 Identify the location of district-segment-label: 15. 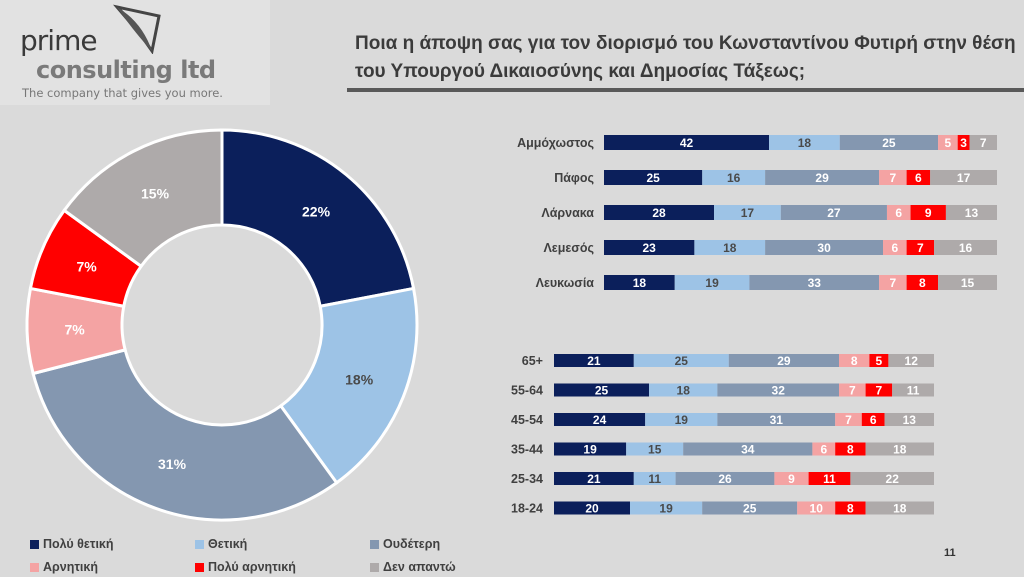
(968, 283).